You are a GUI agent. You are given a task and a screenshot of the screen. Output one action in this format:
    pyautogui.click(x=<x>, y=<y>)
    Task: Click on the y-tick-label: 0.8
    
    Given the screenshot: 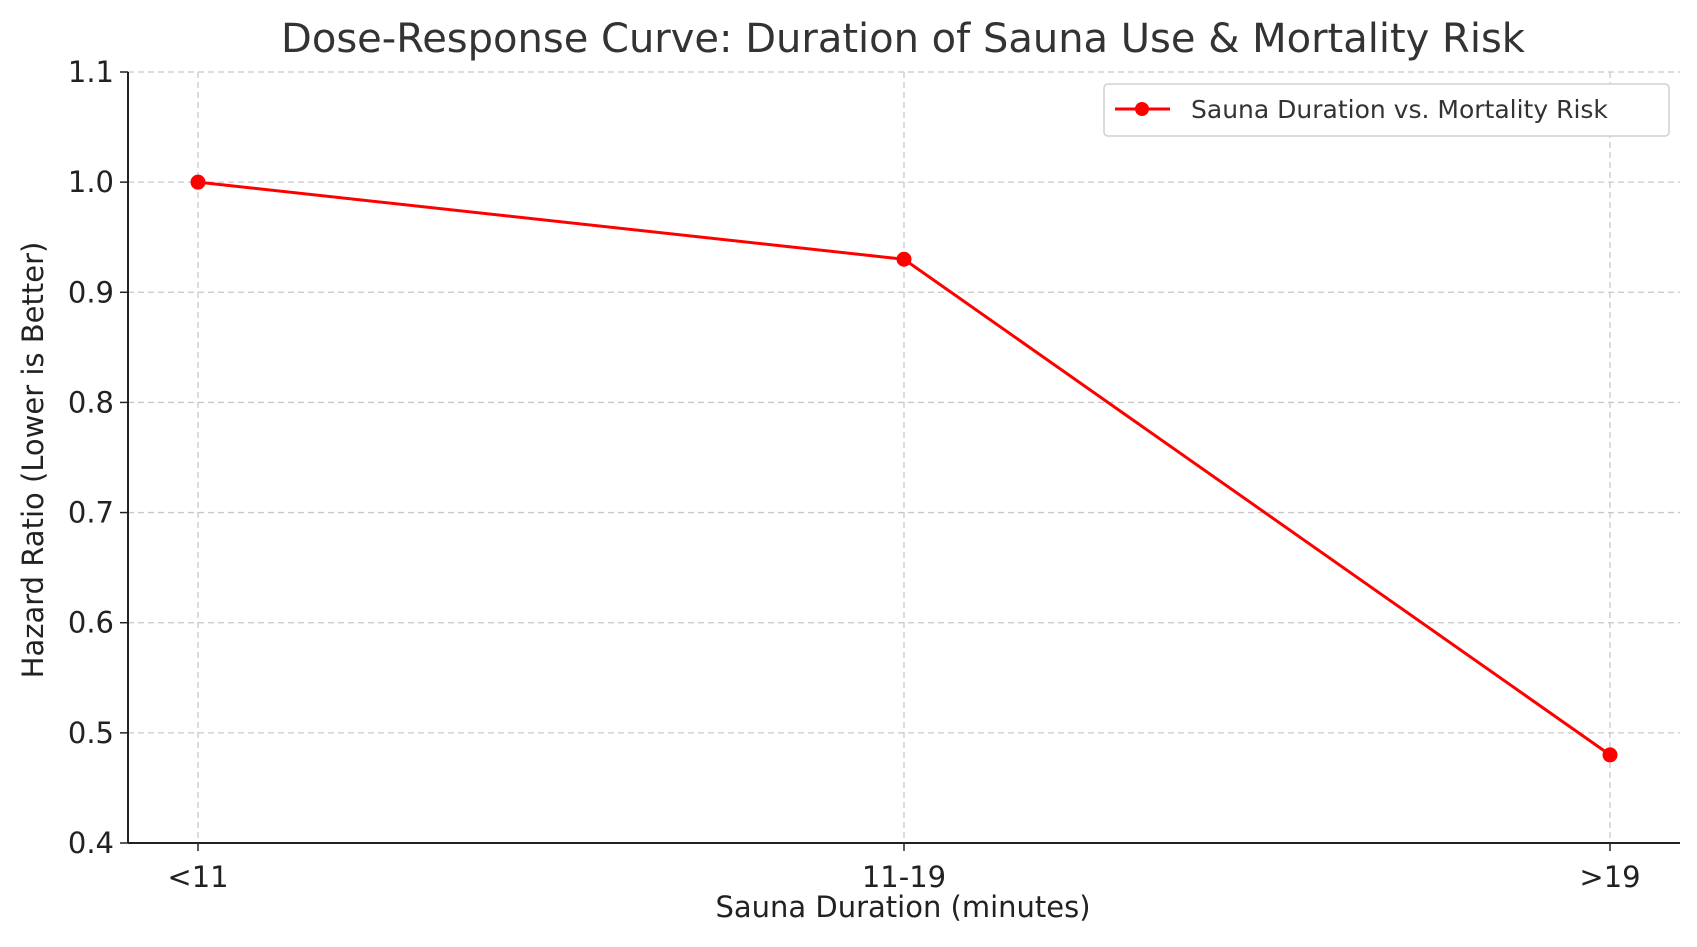 What is the action you would take?
    pyautogui.click(x=91, y=402)
    